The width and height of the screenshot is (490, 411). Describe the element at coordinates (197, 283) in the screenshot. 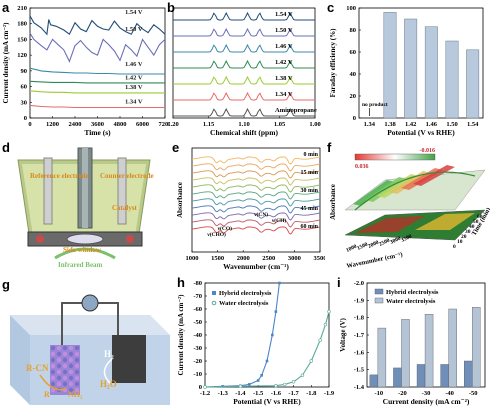

I see `y-tick-label-h: -80` at that location.